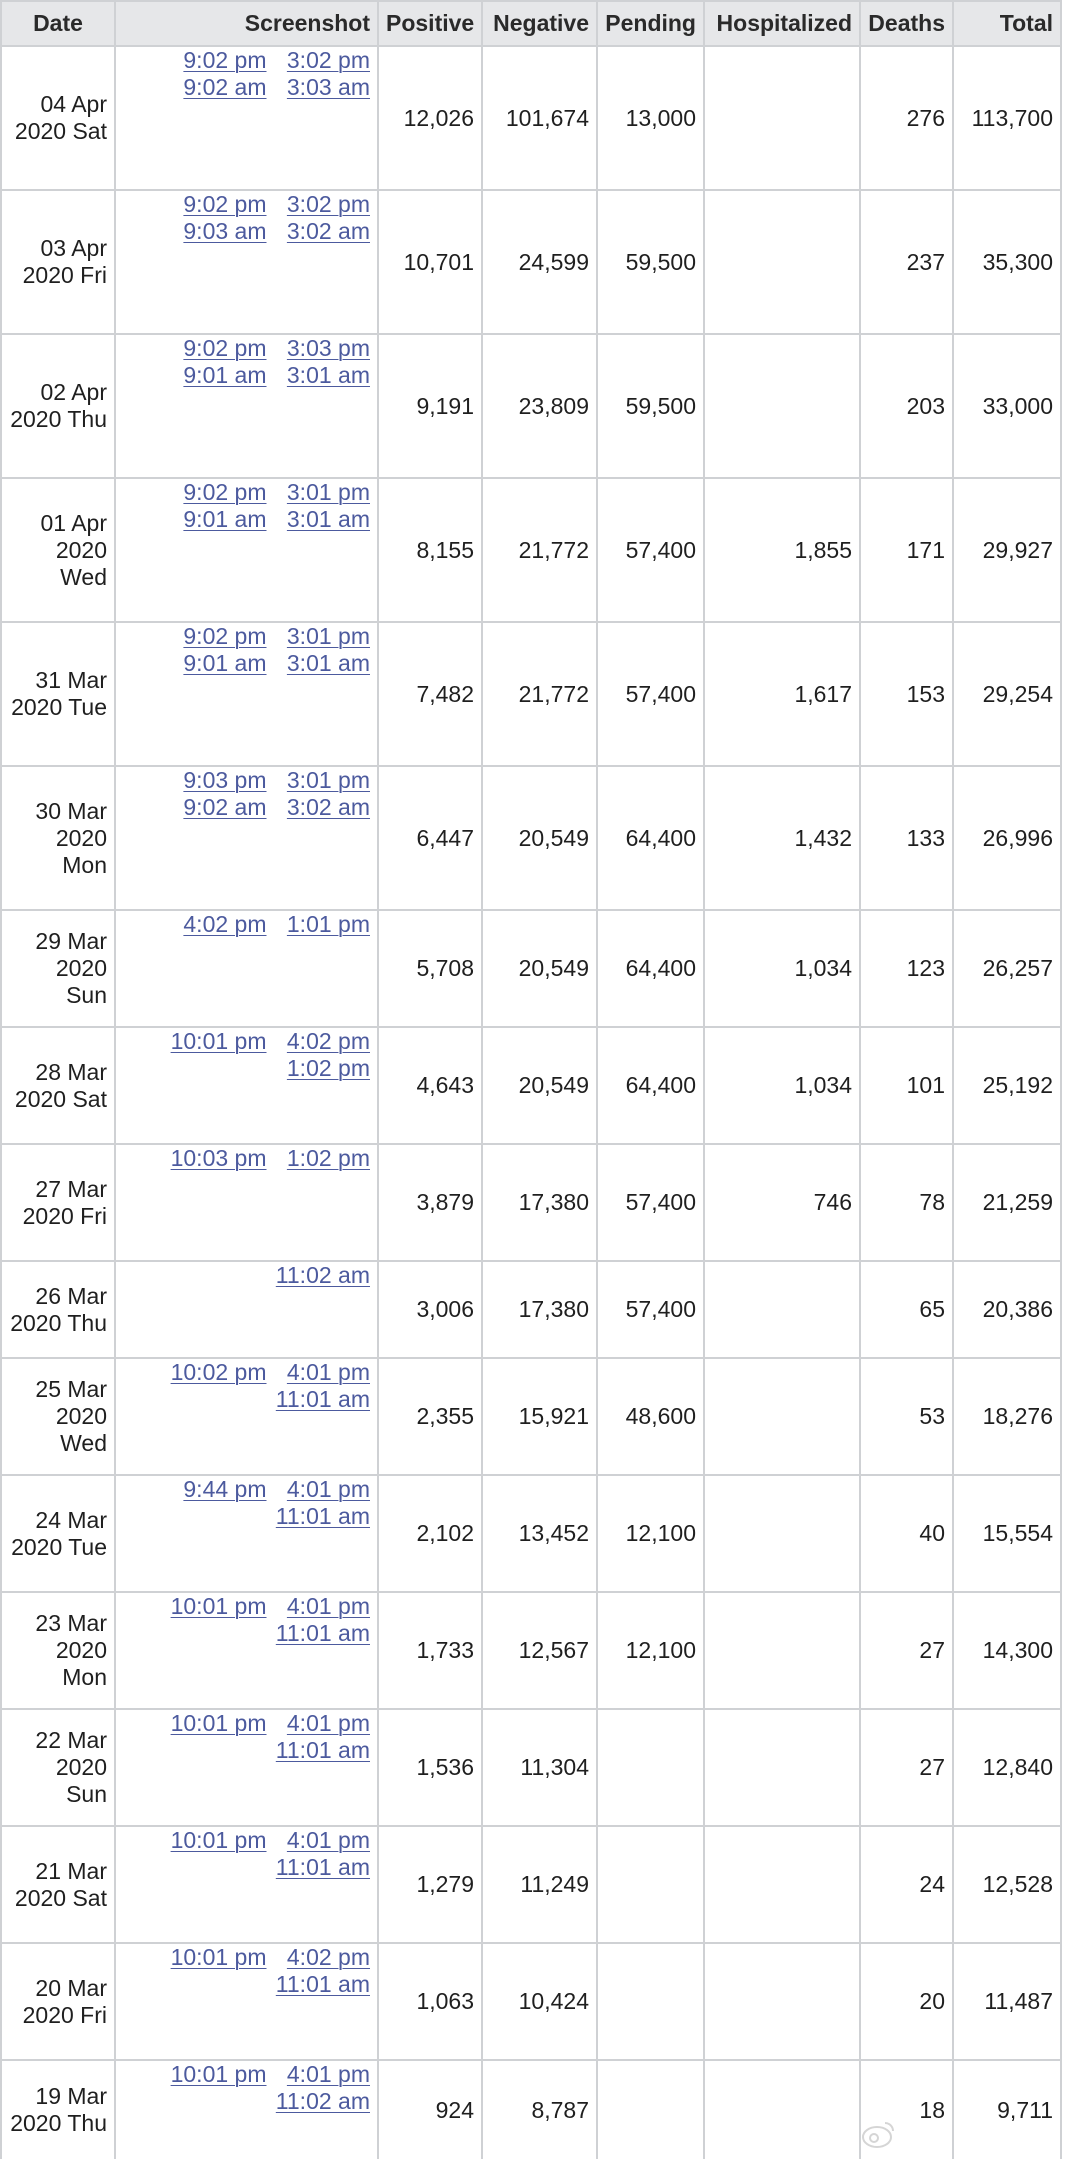 The height and width of the screenshot is (2159, 1065). What do you see at coordinates (539, 968) in the screenshot?
I see `negative-cell: 20,549` at bounding box center [539, 968].